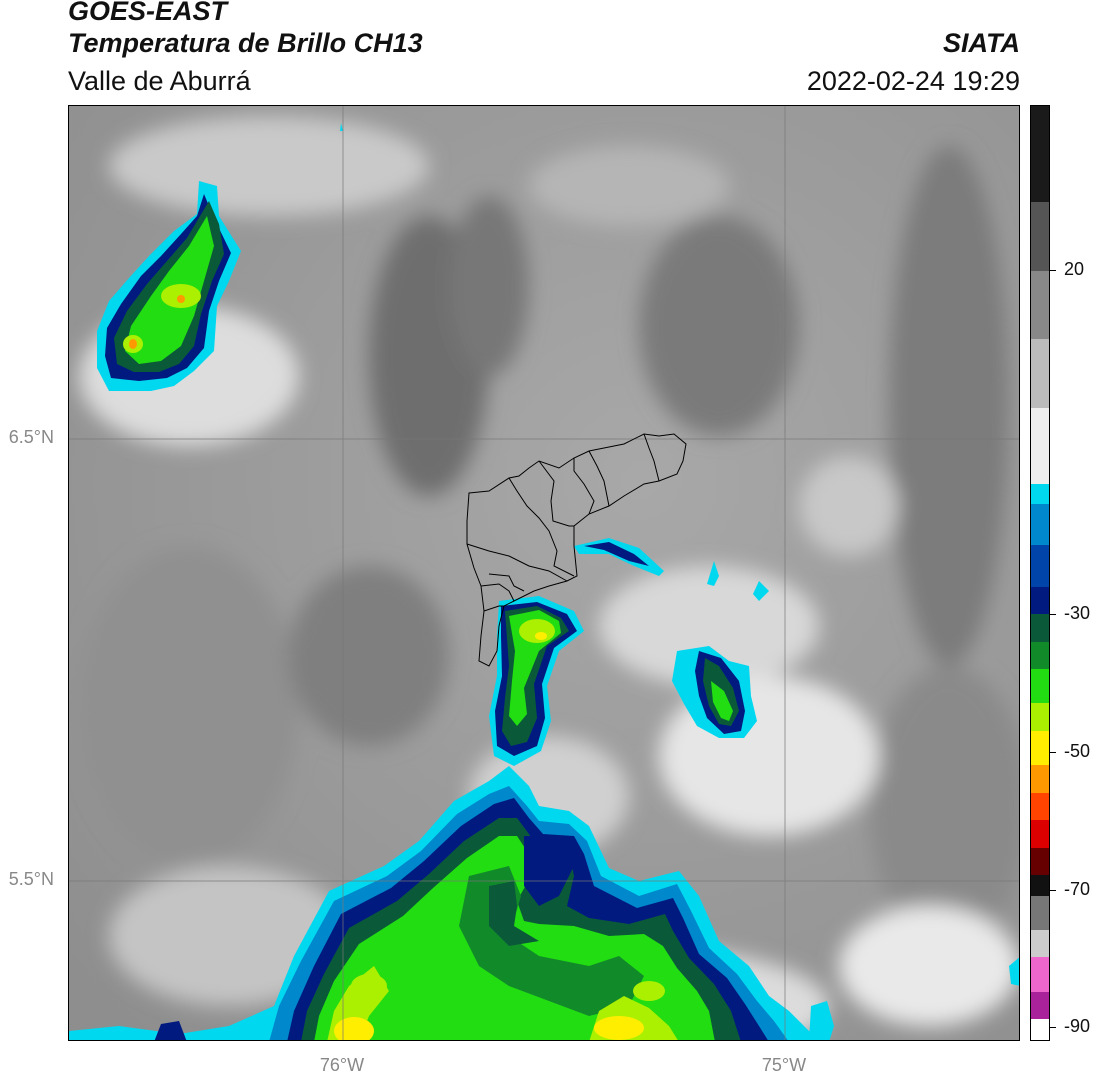 This screenshot has width=1094, height=1078. What do you see at coordinates (1077, 613) in the screenshot?
I see `colorbar-tick-label: -30` at bounding box center [1077, 613].